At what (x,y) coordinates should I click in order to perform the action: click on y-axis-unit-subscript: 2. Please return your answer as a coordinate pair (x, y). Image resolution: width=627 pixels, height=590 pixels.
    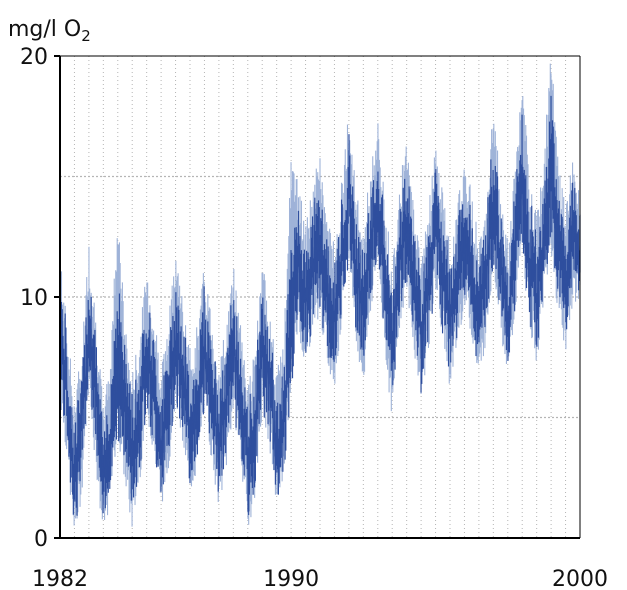
    Looking at the image, I should click on (86, 36).